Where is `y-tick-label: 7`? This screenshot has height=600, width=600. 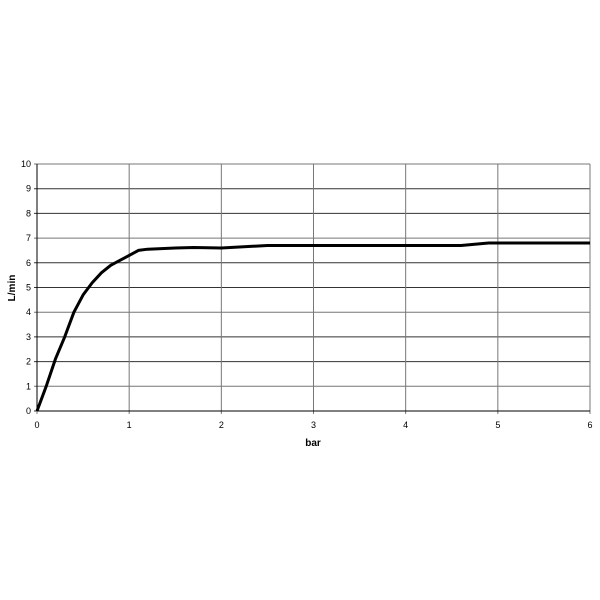
y-tick-label: 7 is located at coordinates (28, 238).